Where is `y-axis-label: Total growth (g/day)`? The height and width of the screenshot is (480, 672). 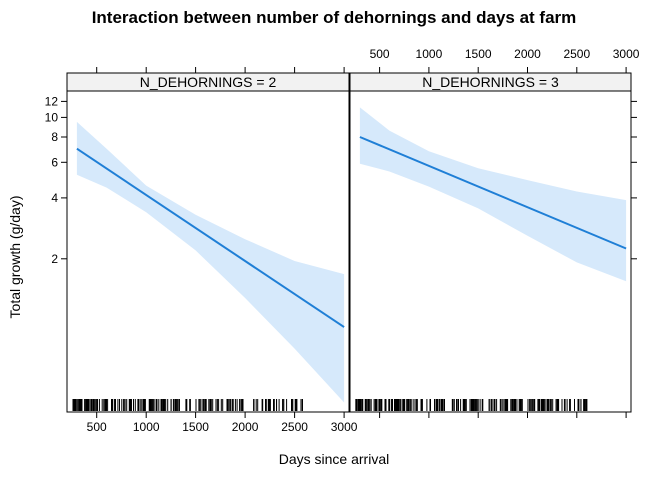 y-axis-label: Total growth (g/day) is located at coordinates (15, 257).